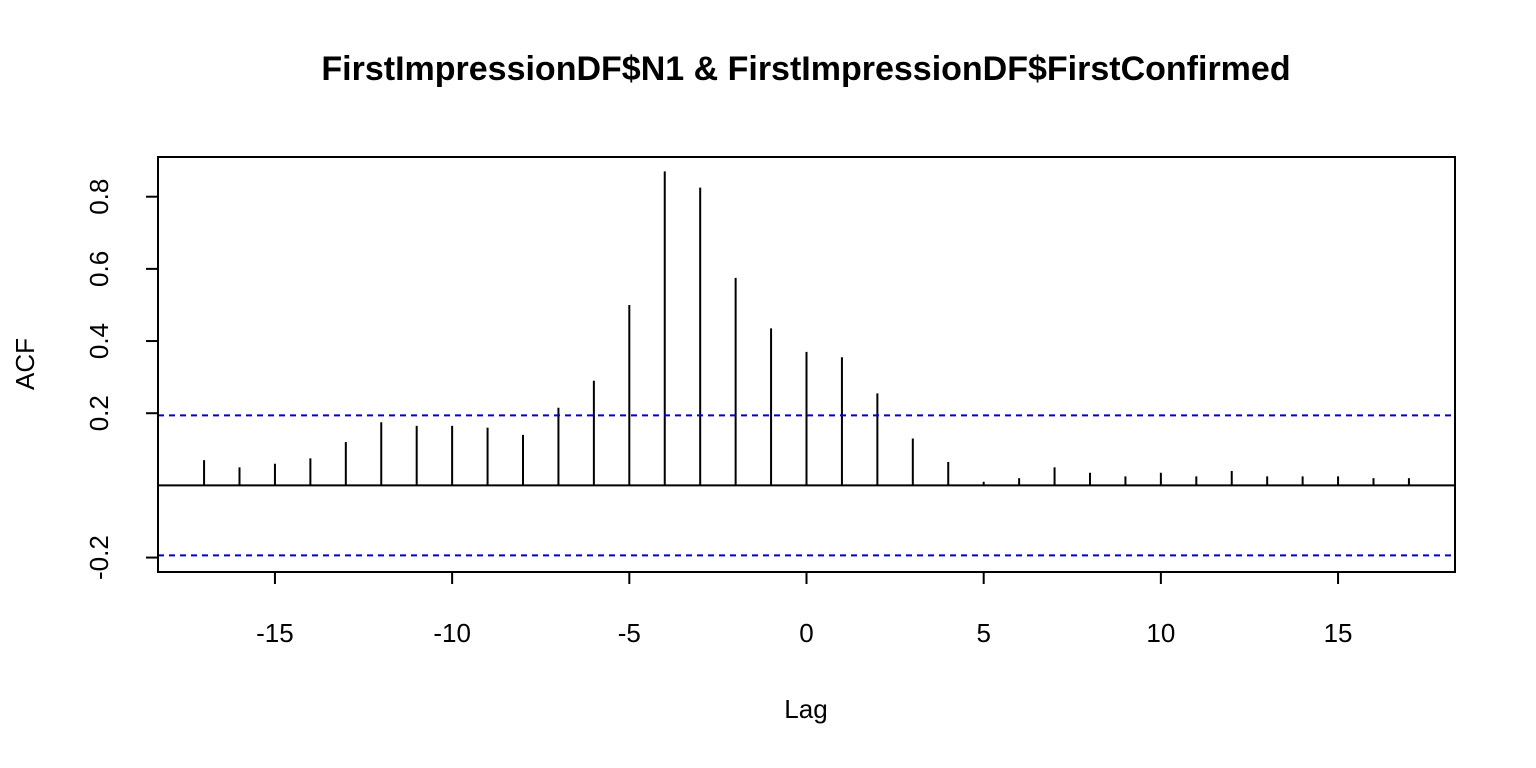  What do you see at coordinates (99, 413) in the screenshot?
I see `y-tick-label: 0.2` at bounding box center [99, 413].